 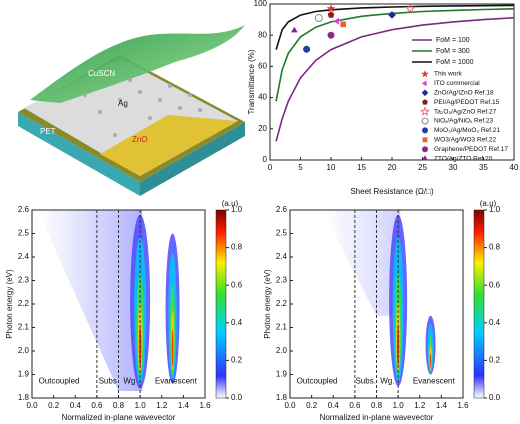 What do you see at coordinates (334, 405) in the screenshot?
I see `x-tick-label: 0.4` at bounding box center [334, 405].